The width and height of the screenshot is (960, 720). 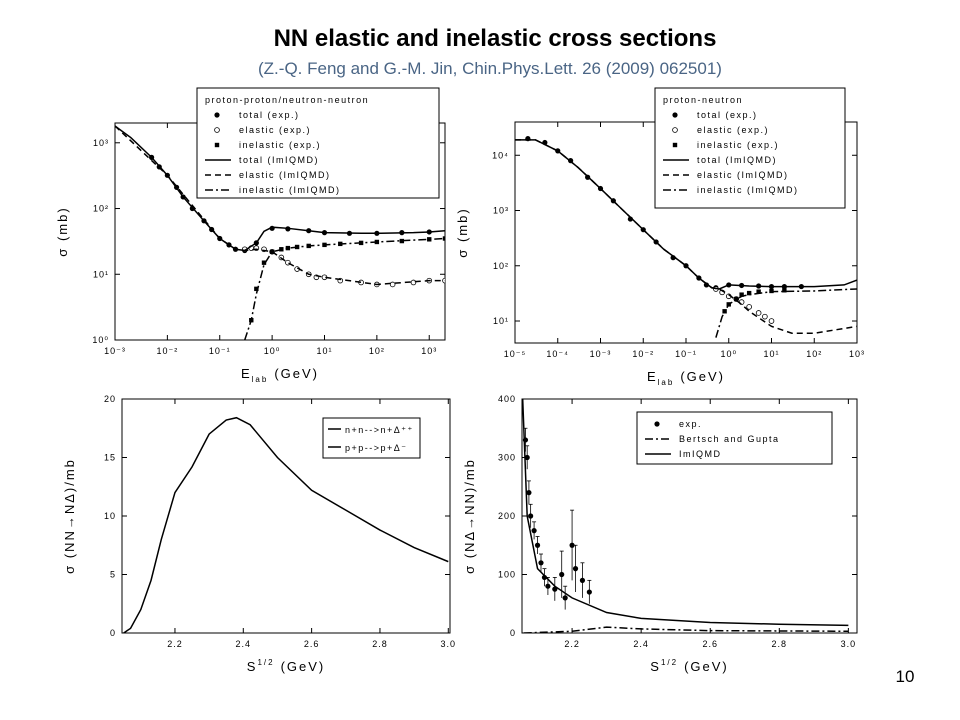 I want to click on y-tick-label: 0, so click(x=113, y=633).